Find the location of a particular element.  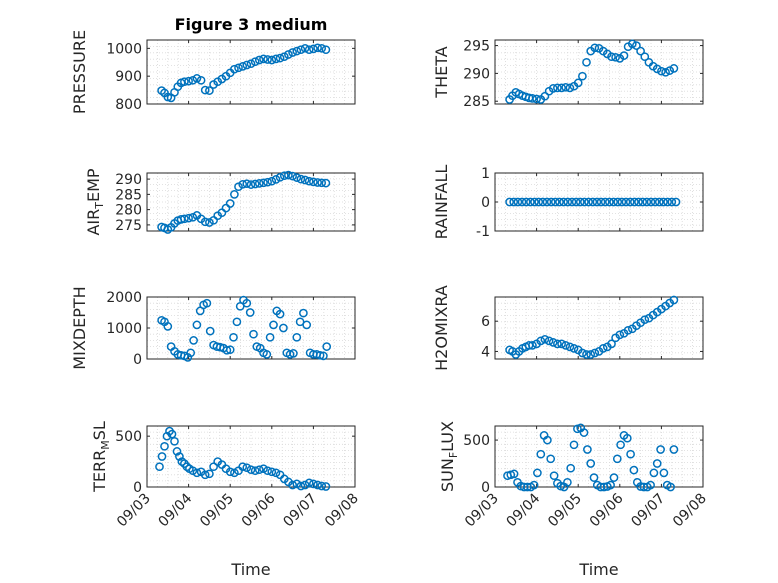

y-axis-label-pressure: PRESSURE is located at coordinates (79, 72).